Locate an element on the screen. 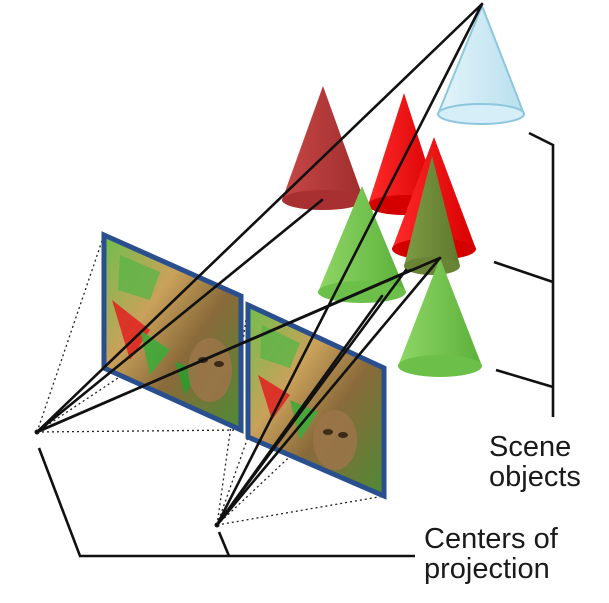  cone-dark-red is located at coordinates (323, 148).